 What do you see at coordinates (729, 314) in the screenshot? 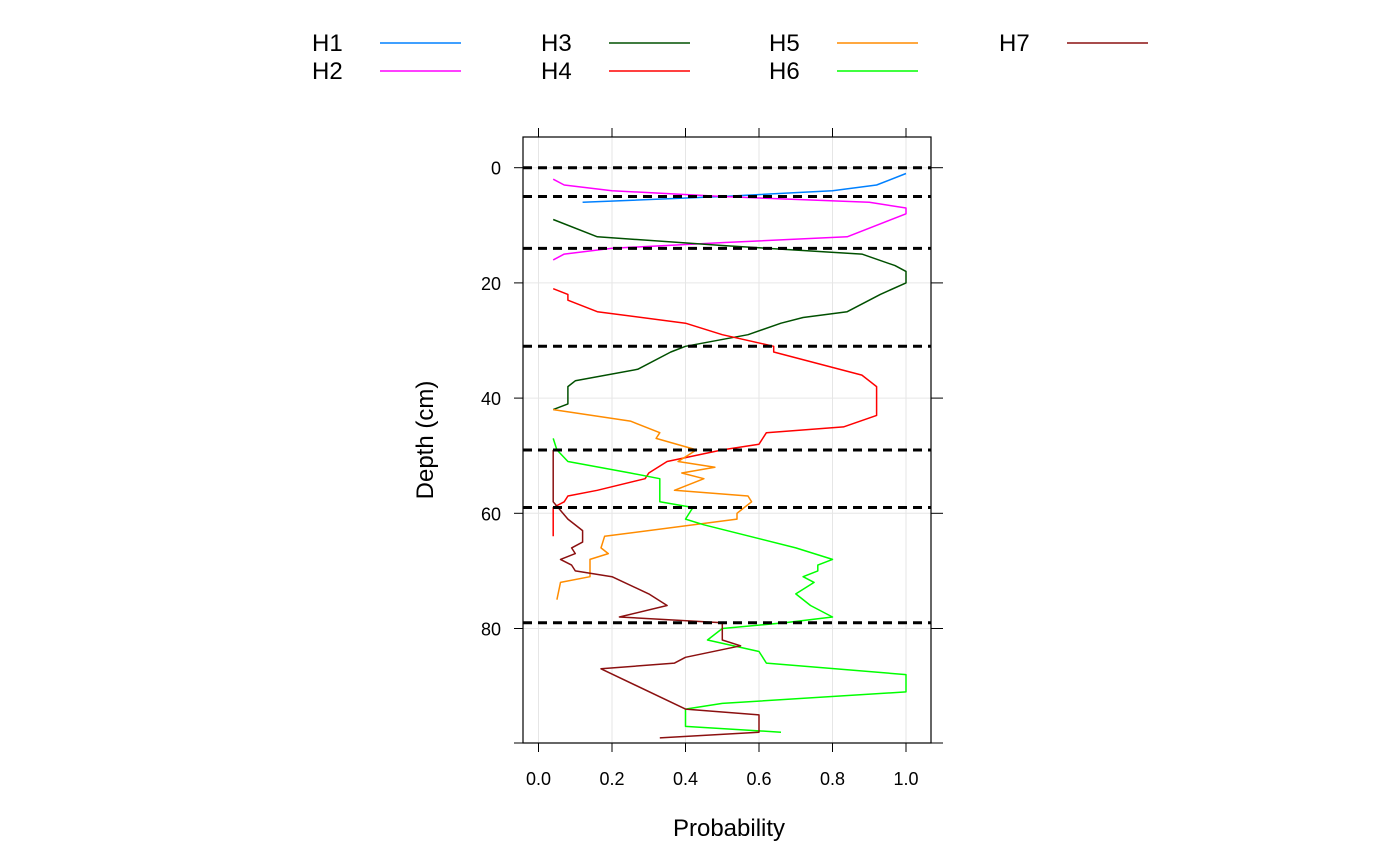
I see `series-line-h3` at bounding box center [729, 314].